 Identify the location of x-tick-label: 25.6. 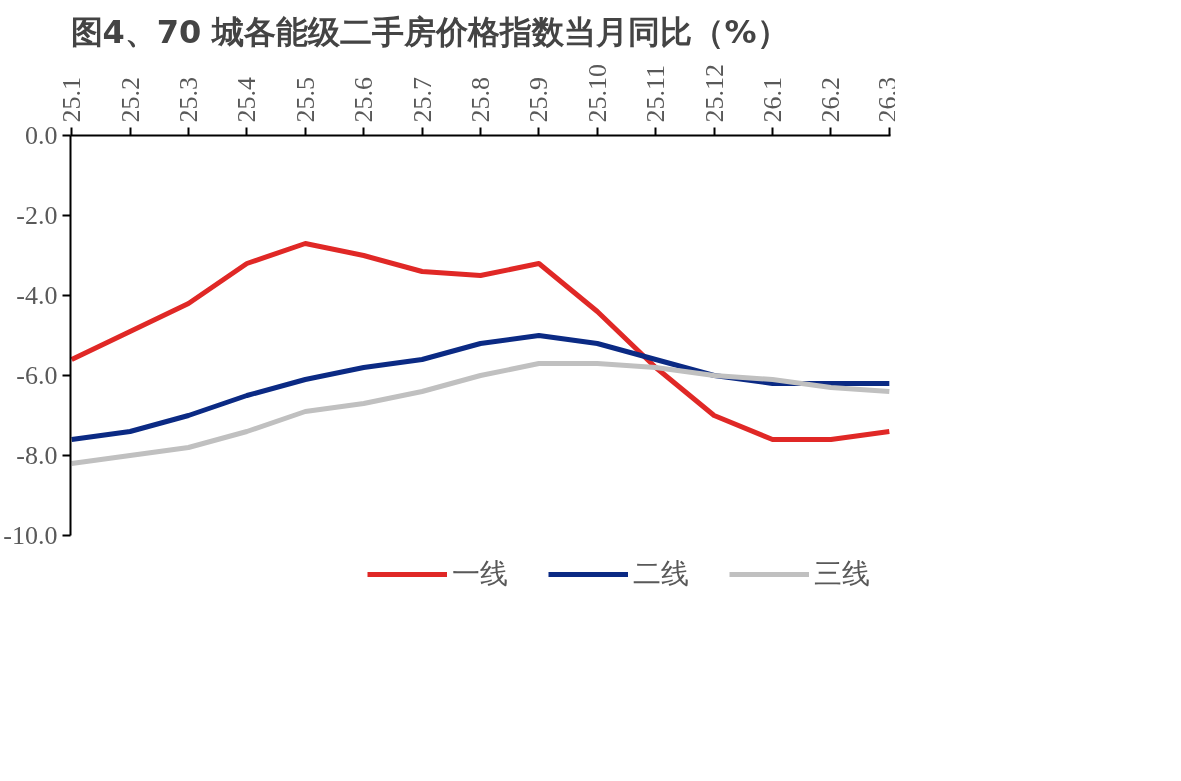
(364, 100).